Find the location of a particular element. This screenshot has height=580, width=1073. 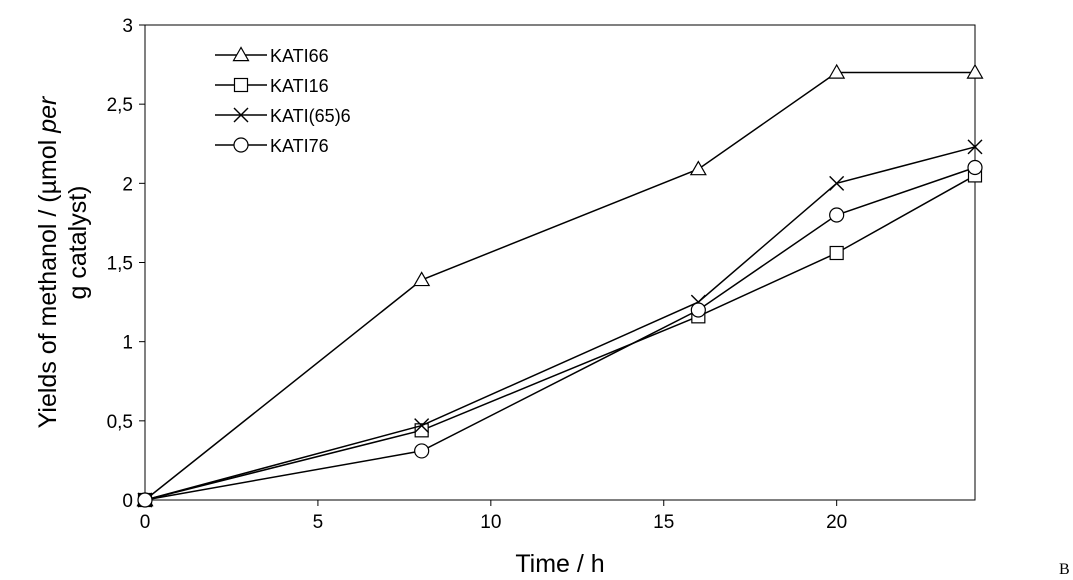

legend-entry-kati16: KATI16 is located at coordinates (272, 86).